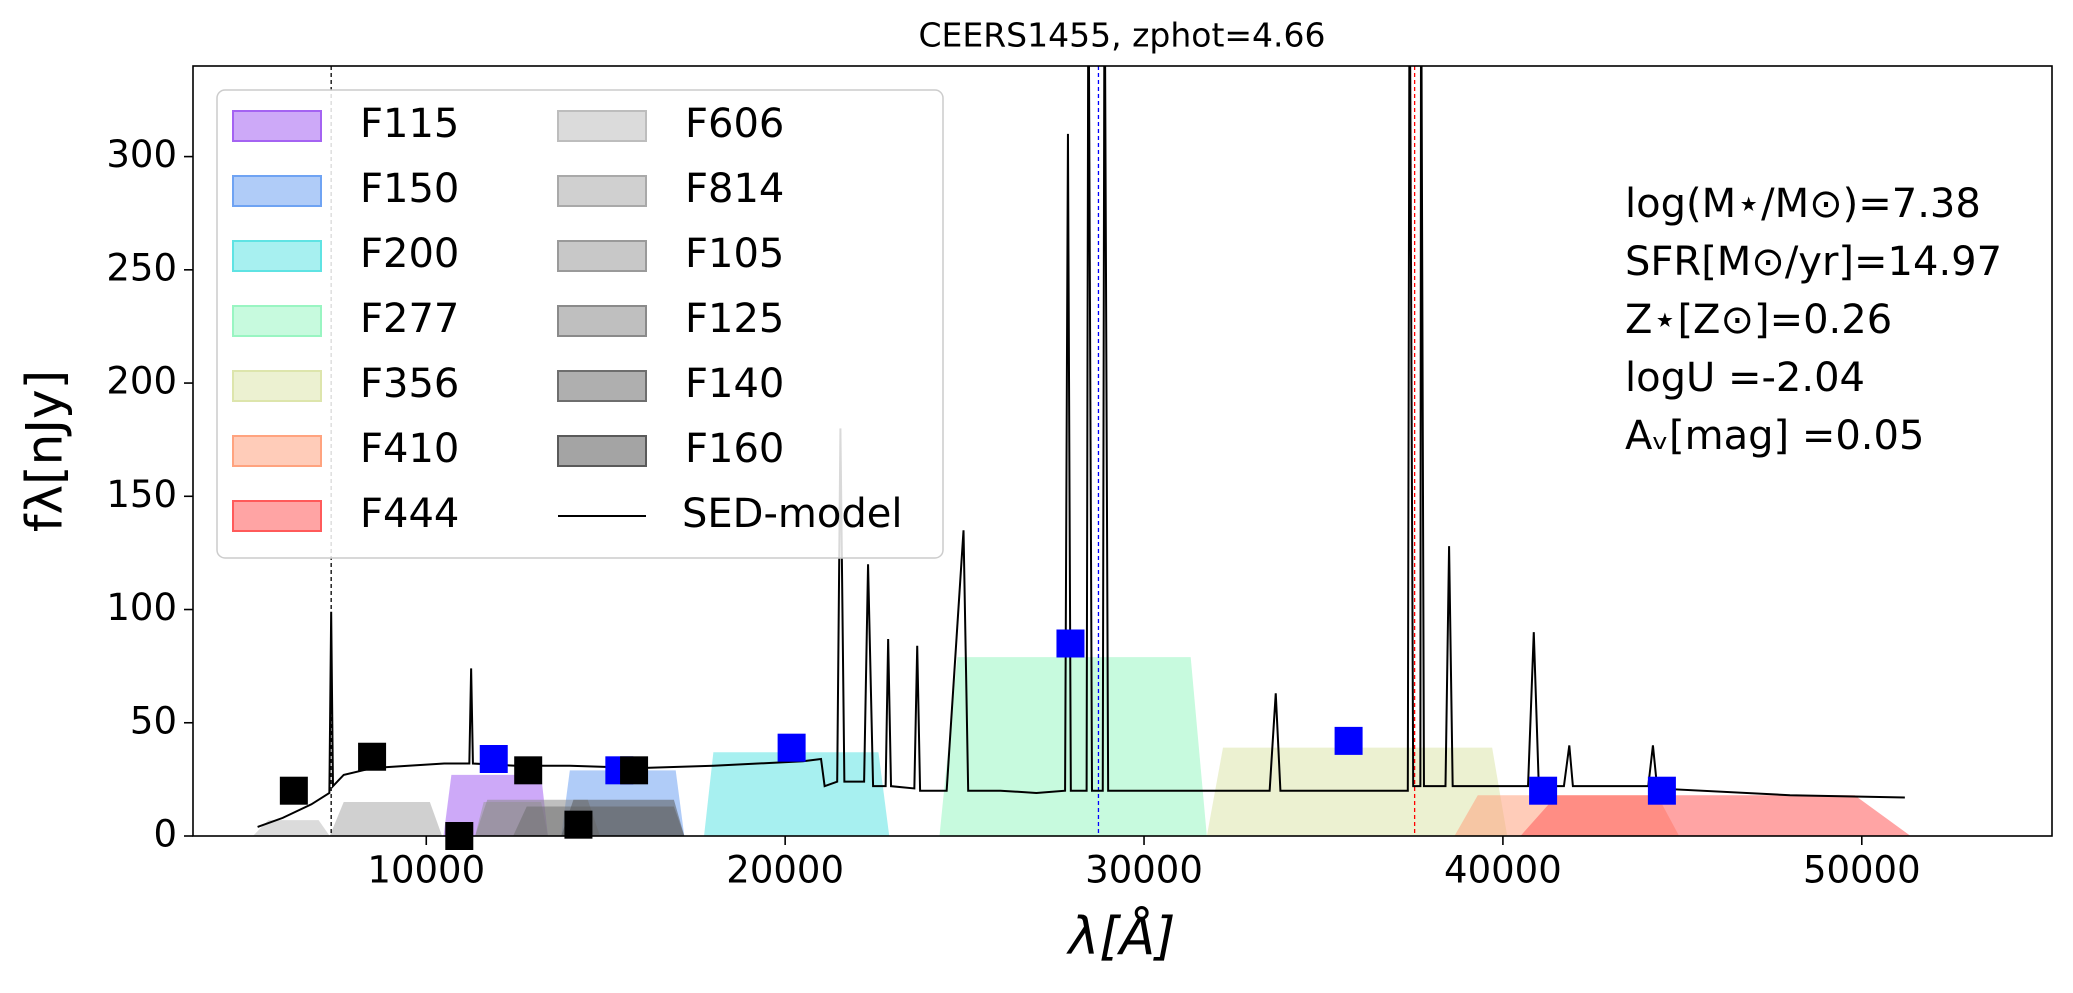 The height and width of the screenshot is (993, 2073). What do you see at coordinates (734, 189) in the screenshot?
I see `legend-label: F814` at bounding box center [734, 189].